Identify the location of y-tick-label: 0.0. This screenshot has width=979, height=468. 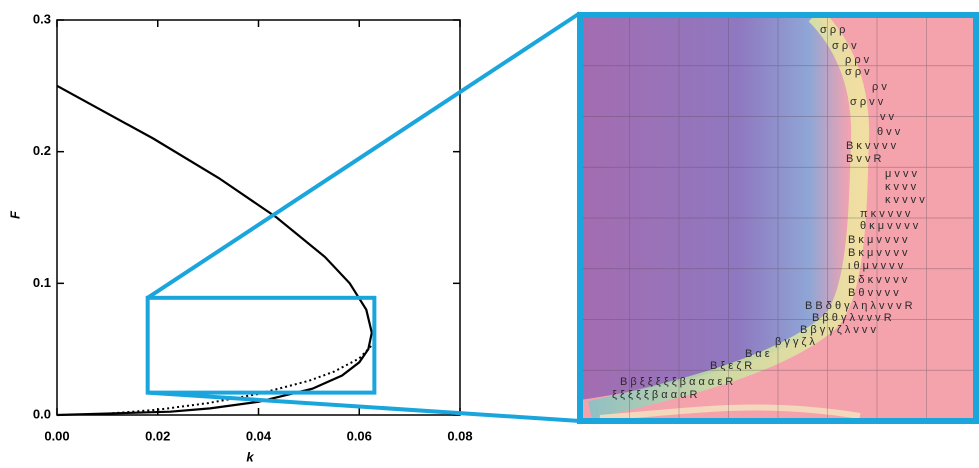
(42, 413).